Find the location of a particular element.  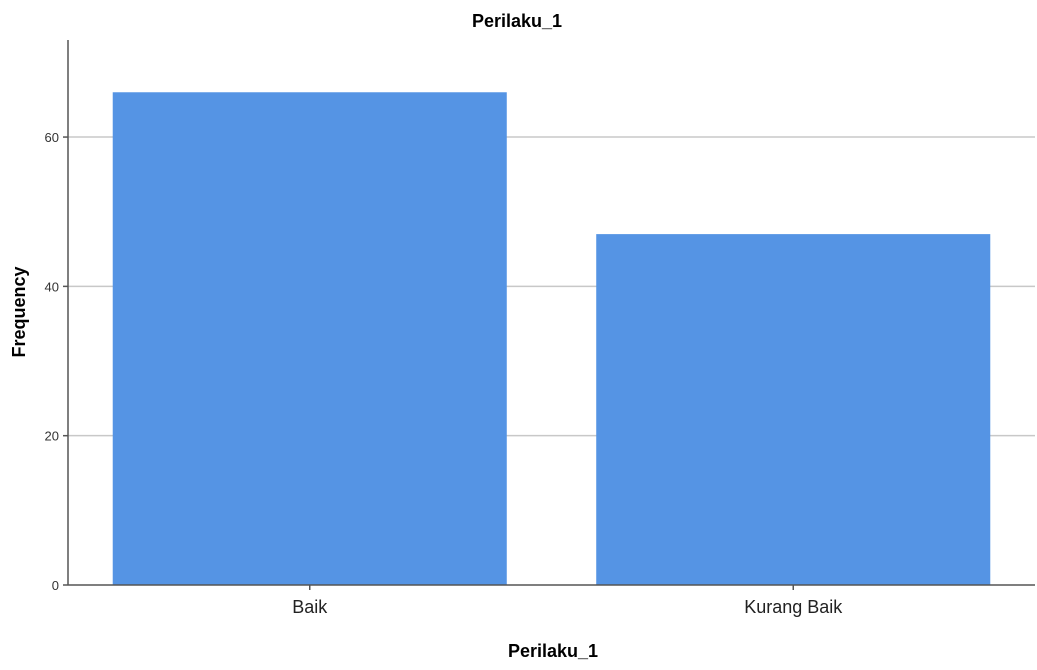

y-tick-label: 20 is located at coordinates (52, 436).